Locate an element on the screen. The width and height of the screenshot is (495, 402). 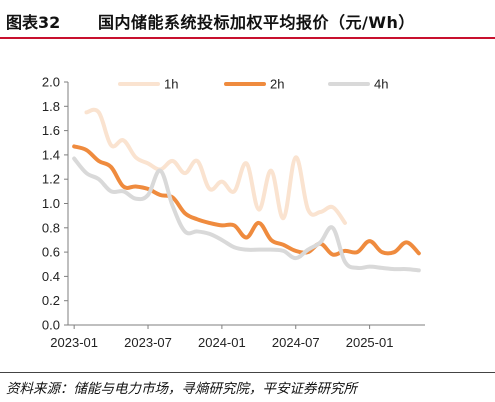
x-tick-label: 2023-01 is located at coordinates (74, 342).